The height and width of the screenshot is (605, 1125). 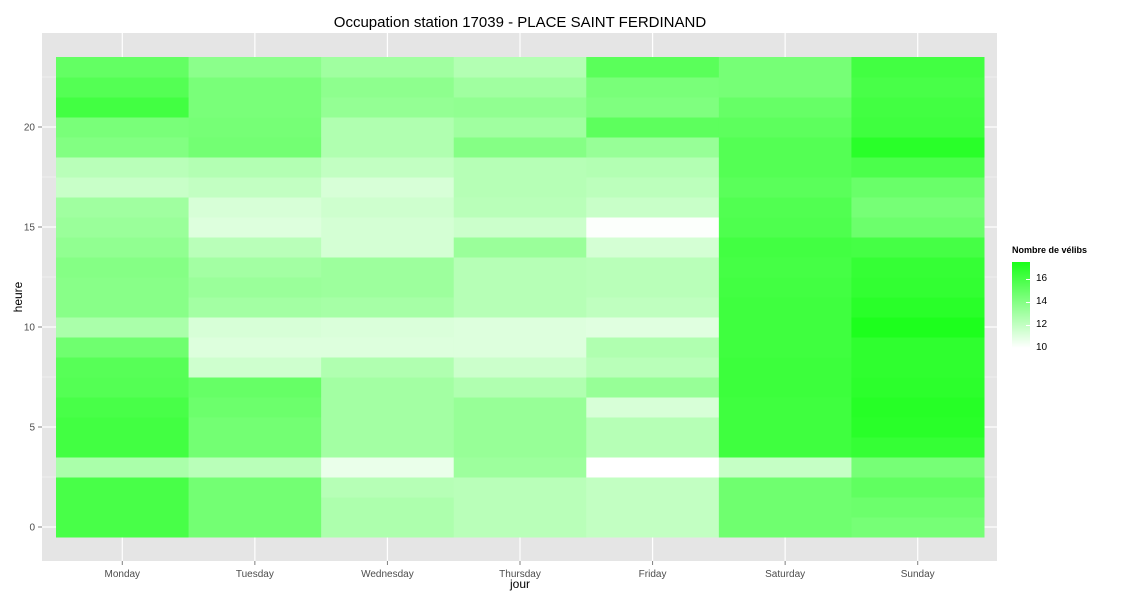 I want to click on legend-label: 12, so click(x=1042, y=325).